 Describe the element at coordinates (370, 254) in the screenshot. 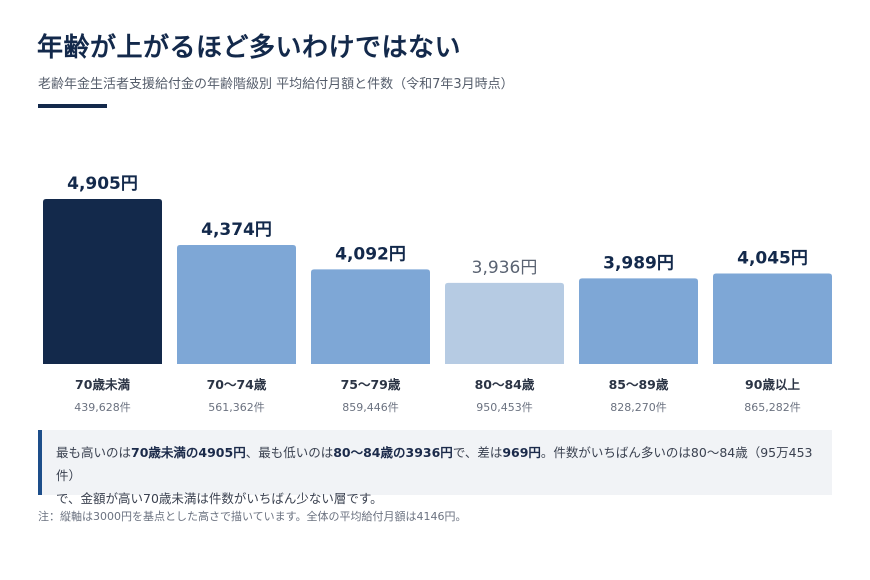

I see `bar-value-label: 4,092円` at that location.